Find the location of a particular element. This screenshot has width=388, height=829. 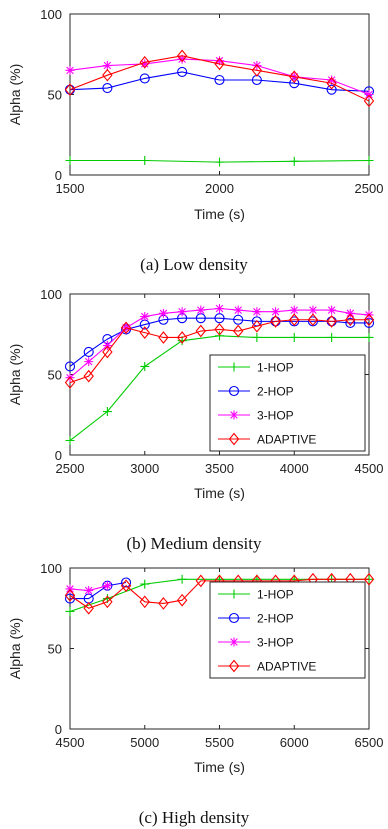

series-adaptive is located at coordinates (219, 351).